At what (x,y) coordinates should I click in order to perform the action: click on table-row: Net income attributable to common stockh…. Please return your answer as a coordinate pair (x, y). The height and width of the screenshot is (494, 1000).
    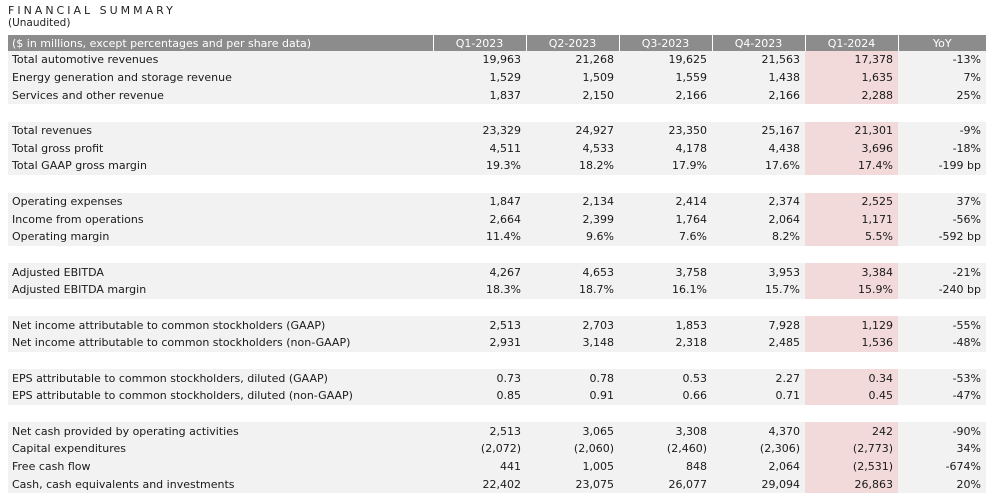
    Looking at the image, I should click on (497, 343).